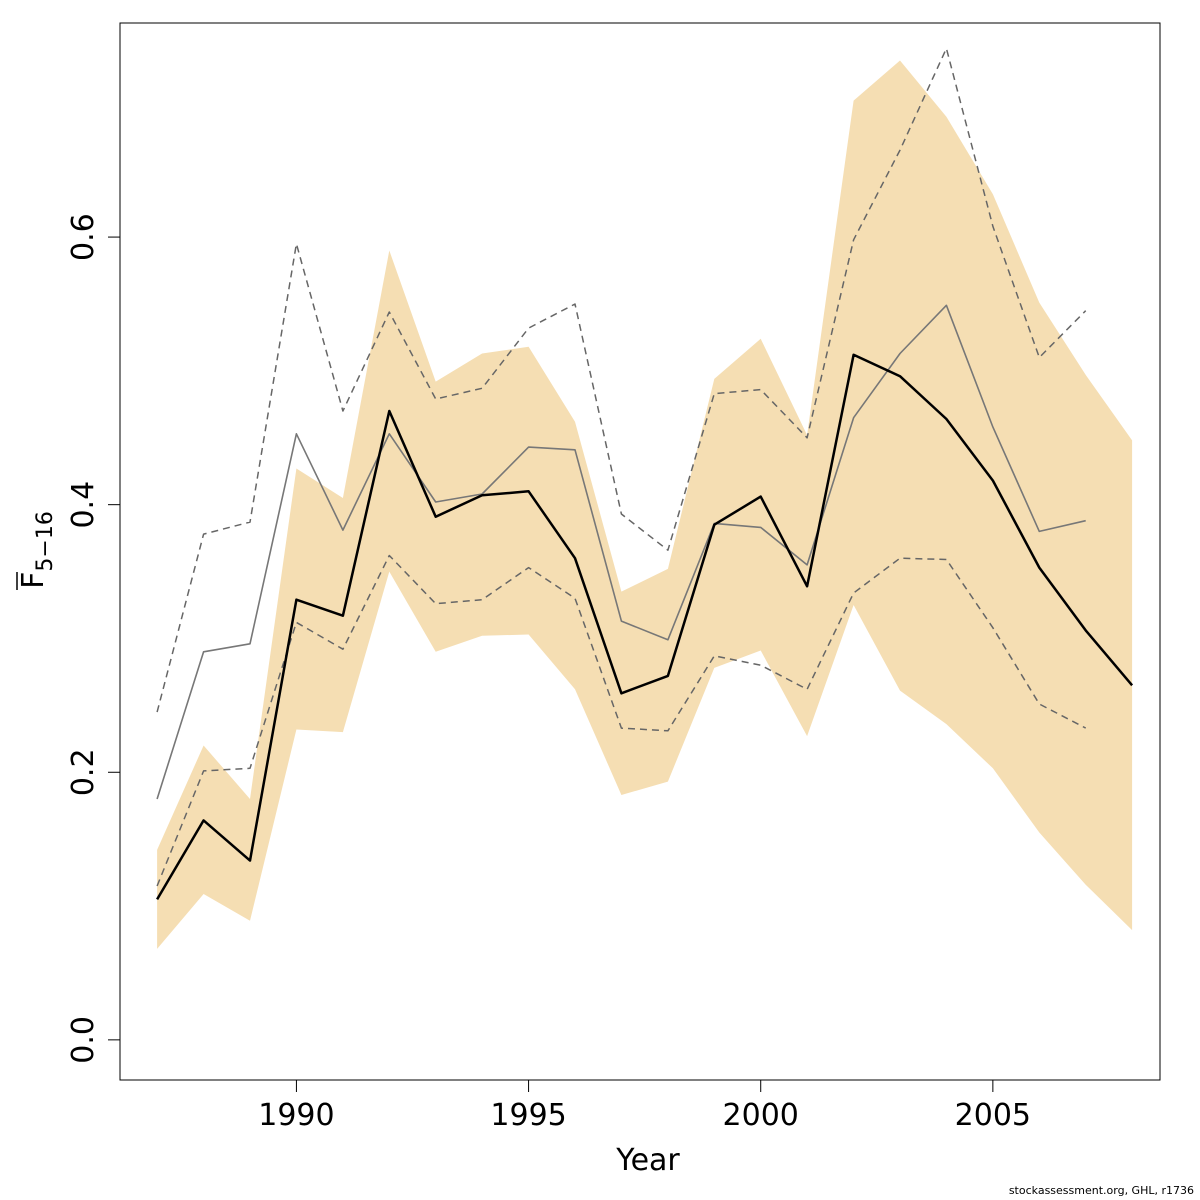 The image size is (1200, 1200). Describe the element at coordinates (45, 541) in the screenshot. I see `y-axis-title-subscript: 5−16` at that location.